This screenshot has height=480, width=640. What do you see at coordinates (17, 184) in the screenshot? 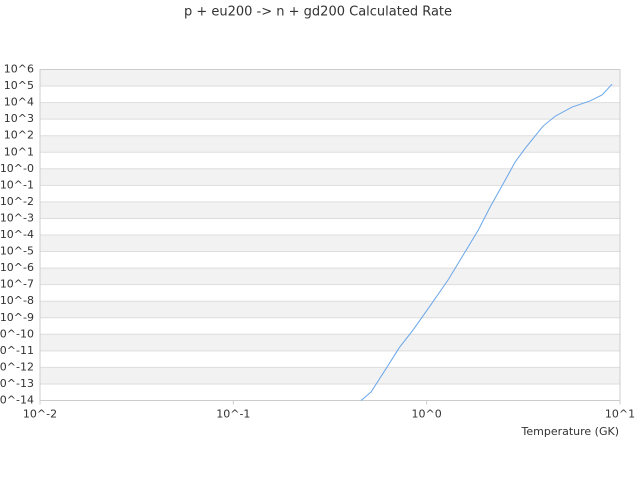
I see `y-tick-label: 10^-1` at bounding box center [17, 184].